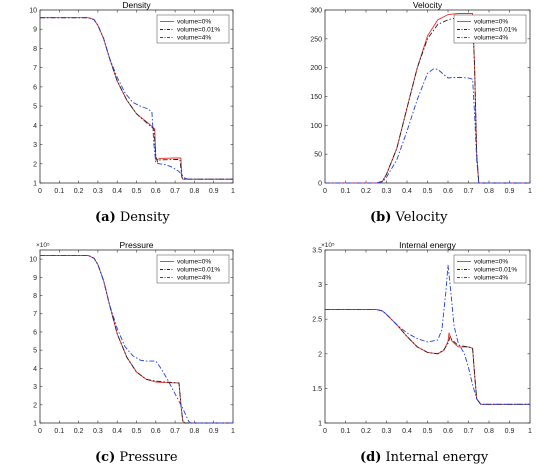 This screenshot has width=550, height=474. Describe the element at coordinates (318, 155) in the screenshot. I see `y-tick-label: 50` at that location.